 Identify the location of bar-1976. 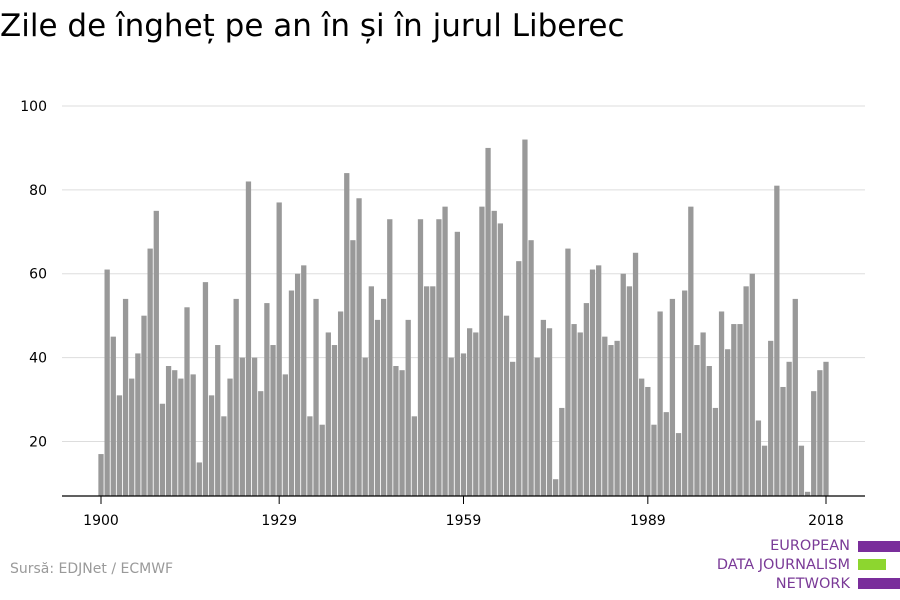
(568, 372).